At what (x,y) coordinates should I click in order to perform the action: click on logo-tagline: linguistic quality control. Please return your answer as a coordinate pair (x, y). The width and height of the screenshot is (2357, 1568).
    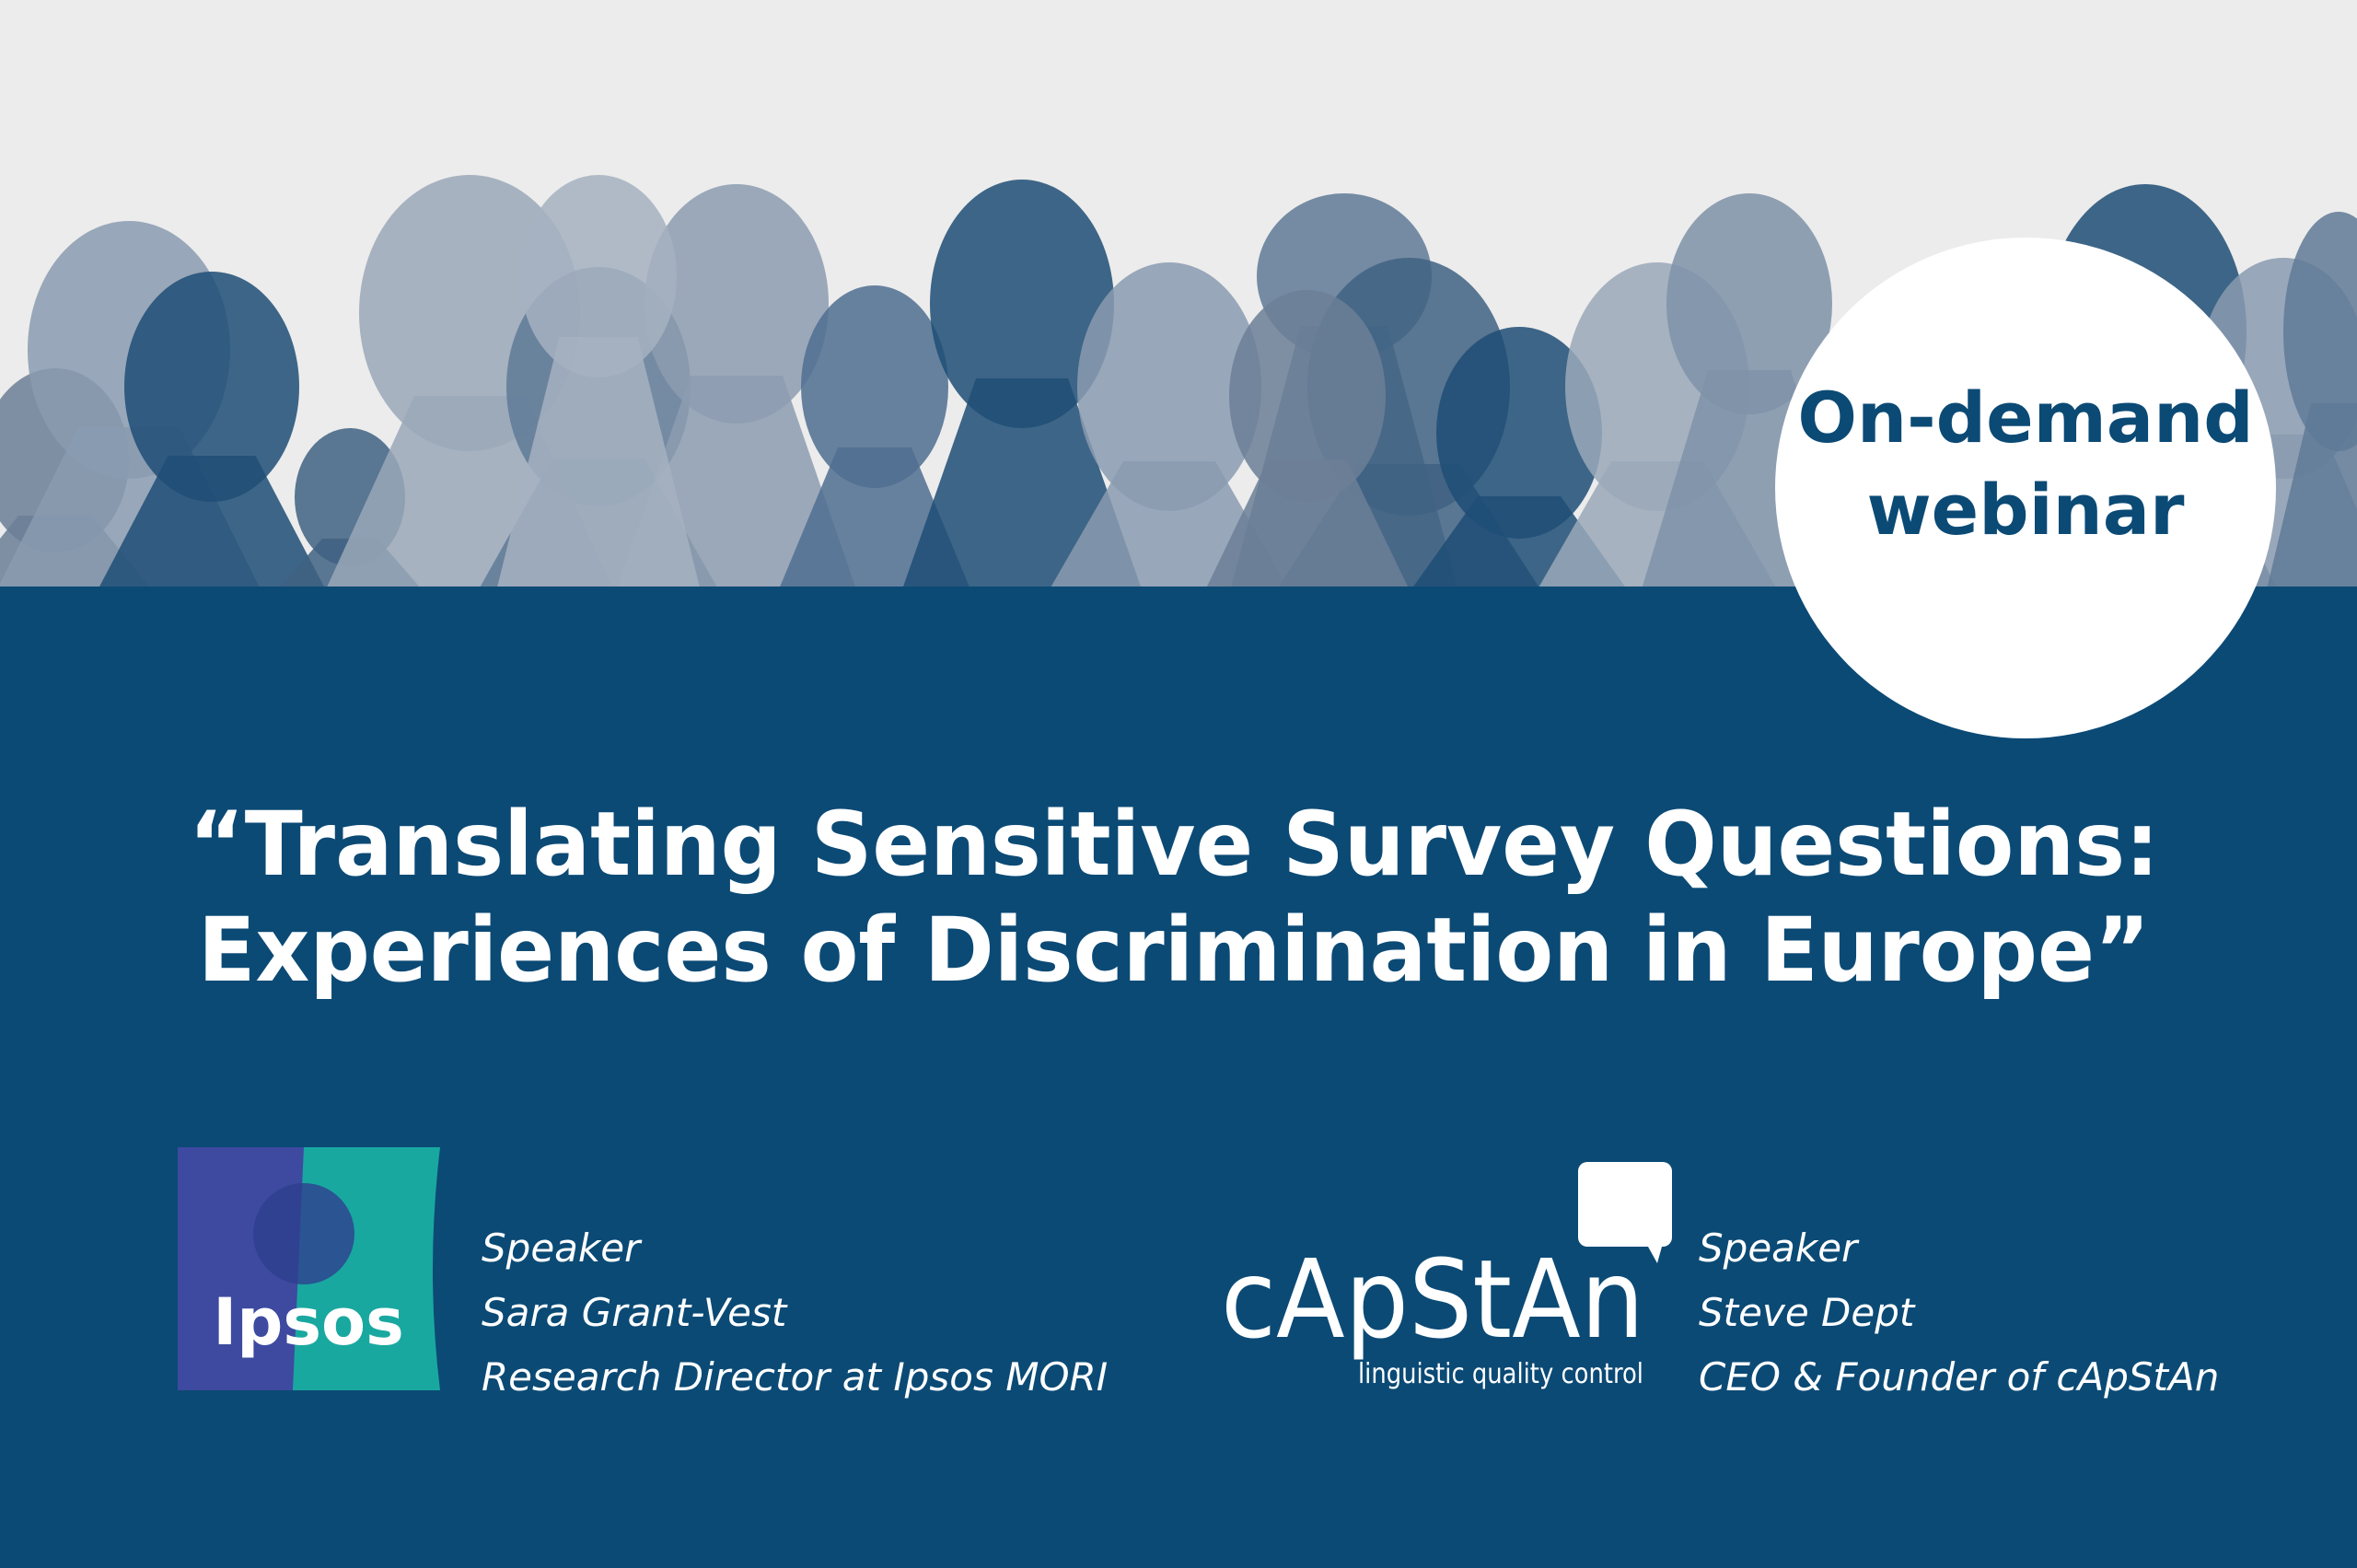
    Looking at the image, I should click on (1500, 1374).